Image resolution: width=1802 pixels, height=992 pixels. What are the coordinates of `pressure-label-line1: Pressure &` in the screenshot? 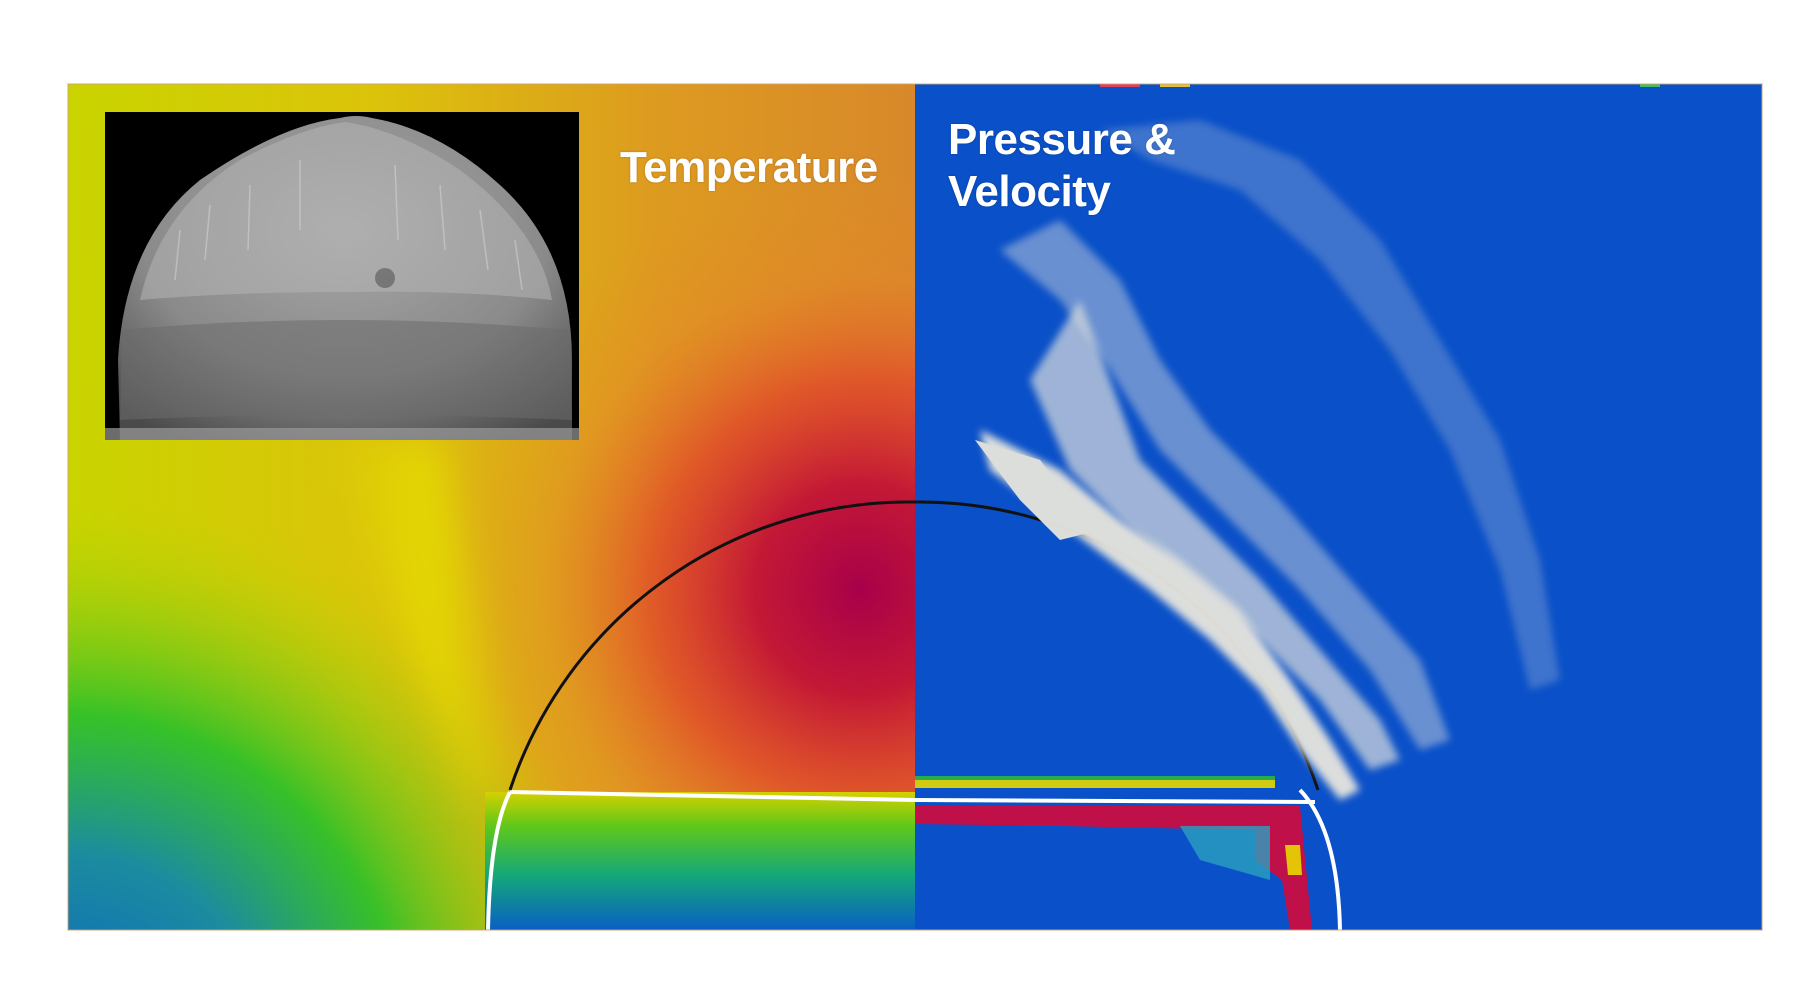 It's located at (1062, 139).